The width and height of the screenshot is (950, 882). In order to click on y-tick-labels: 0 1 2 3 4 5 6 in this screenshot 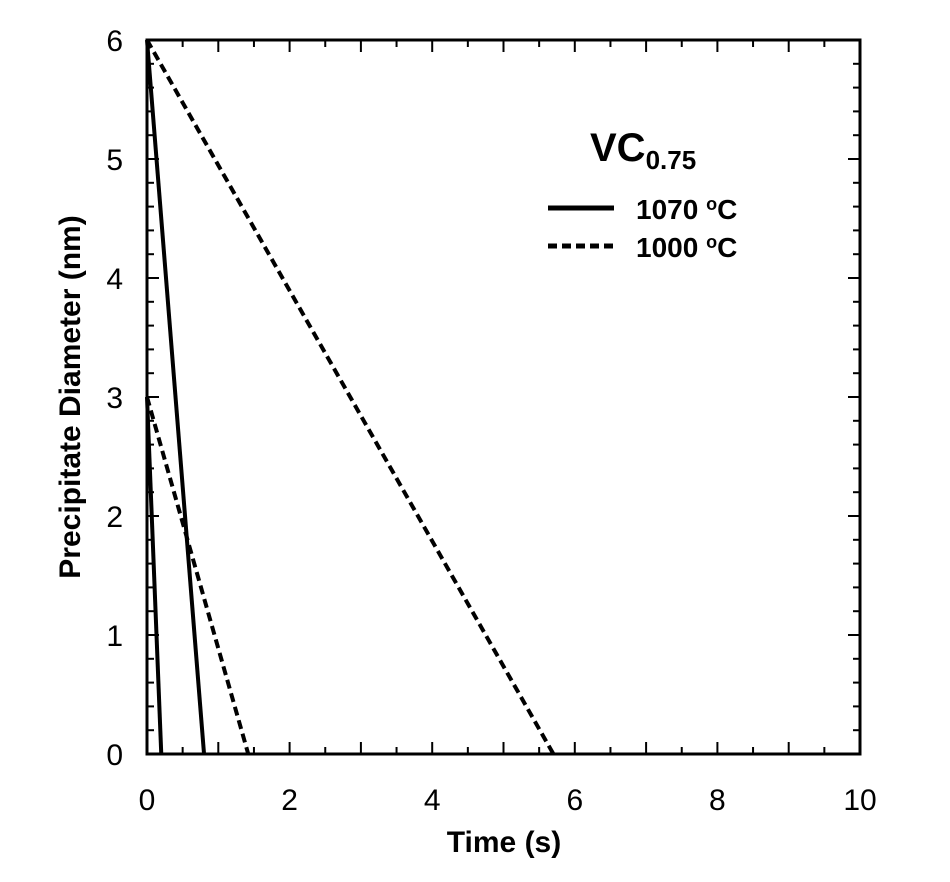, I will do `click(114, 398)`.